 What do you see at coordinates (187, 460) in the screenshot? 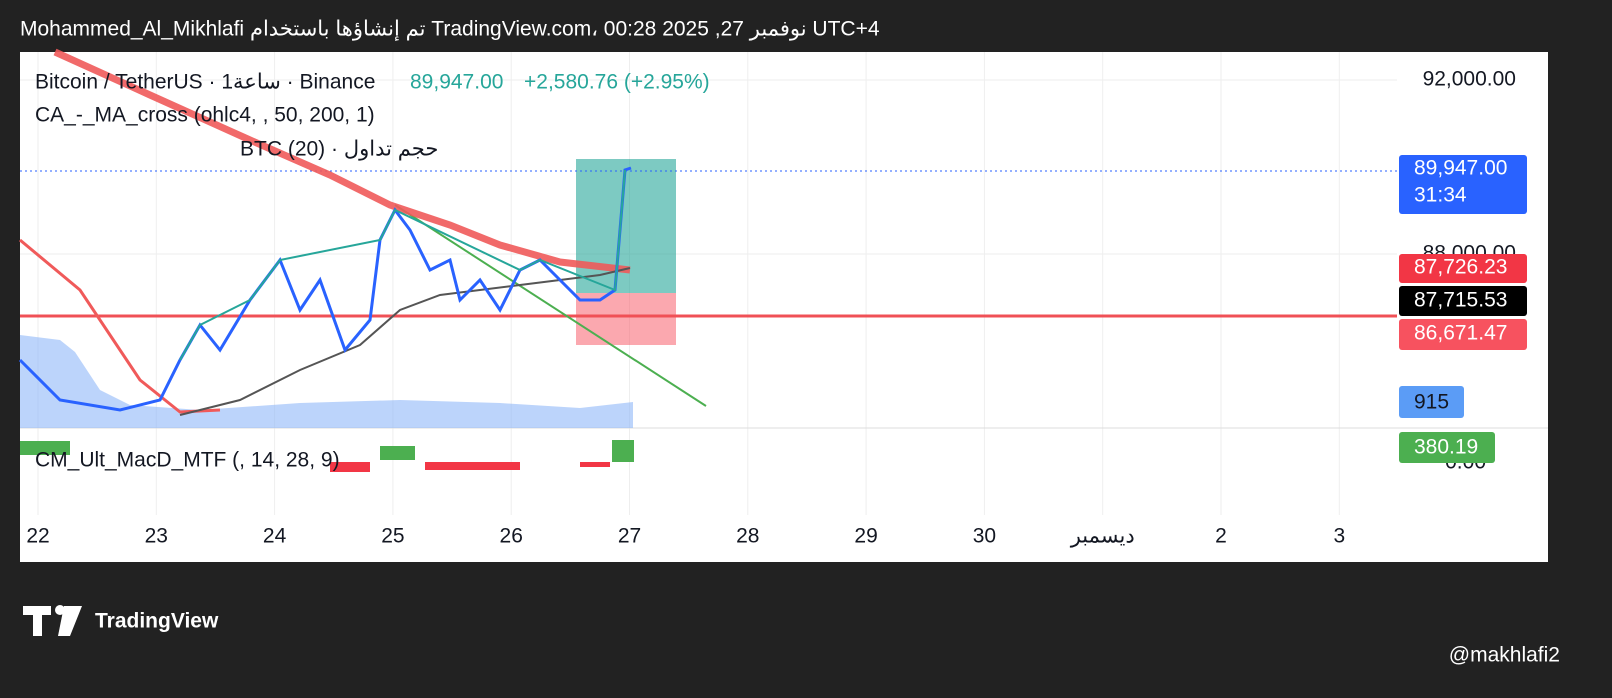
I see `indicator: CM_Ult_MacD_MTF (, 14, 28, 9)` at bounding box center [187, 460].